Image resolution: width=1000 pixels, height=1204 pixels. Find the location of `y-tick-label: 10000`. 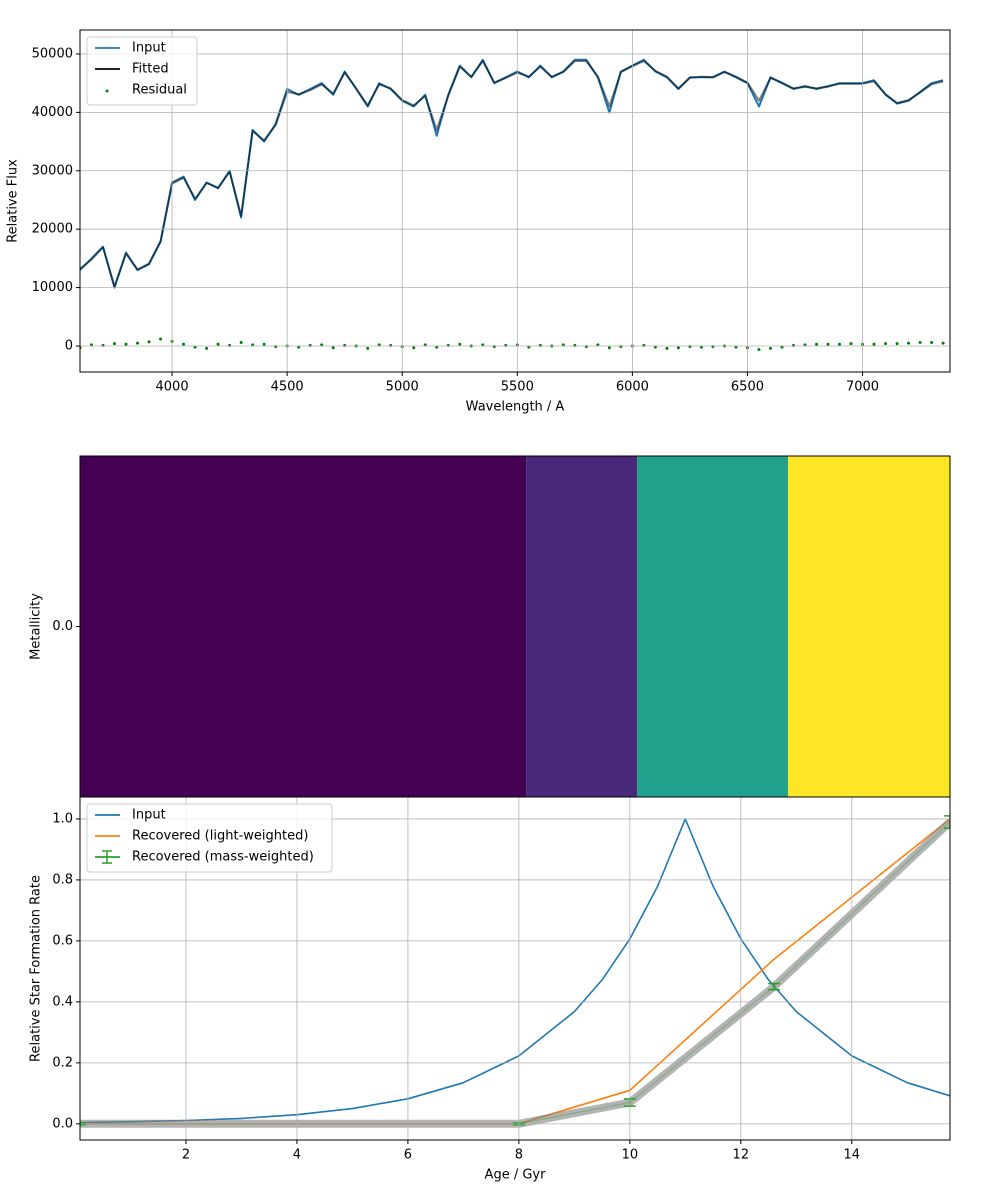

y-tick-label: 10000 is located at coordinates (52, 287).